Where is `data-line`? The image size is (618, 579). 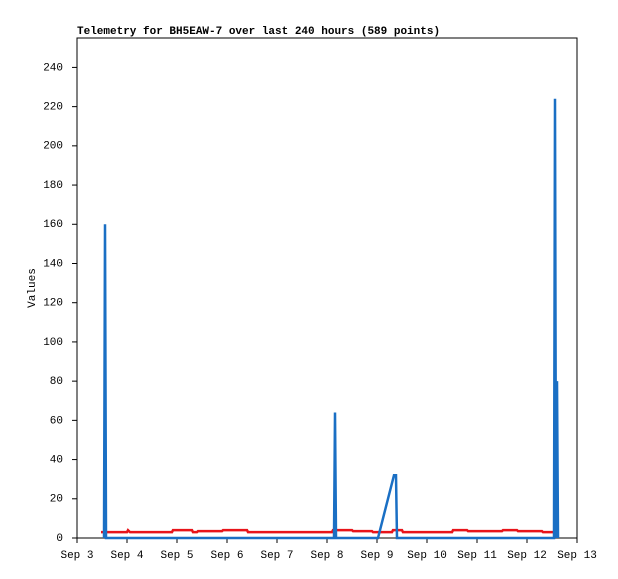 data-line is located at coordinates (328, 531).